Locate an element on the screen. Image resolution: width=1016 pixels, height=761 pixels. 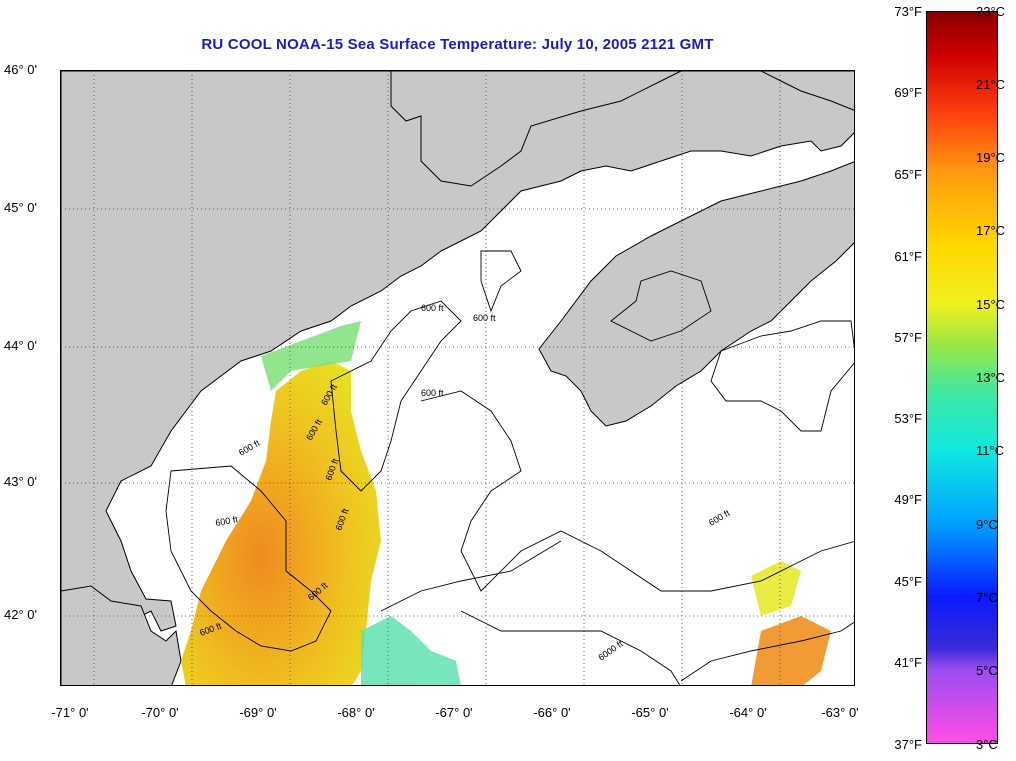
lon-label: -71° 0' is located at coordinates (70, 712).